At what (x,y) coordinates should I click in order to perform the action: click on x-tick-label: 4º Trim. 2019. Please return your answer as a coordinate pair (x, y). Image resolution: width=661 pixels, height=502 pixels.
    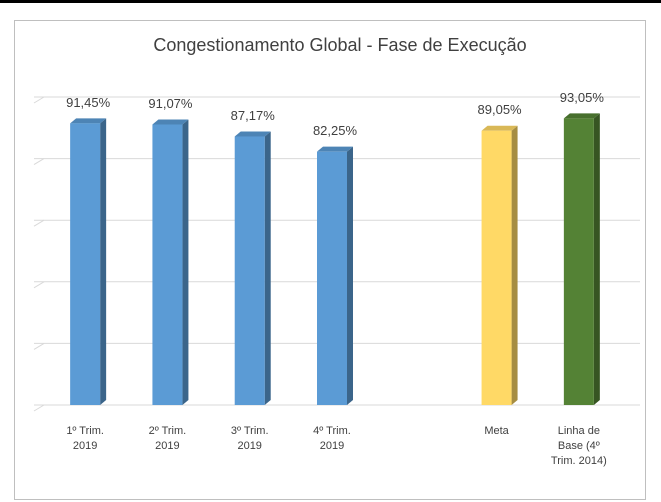
    Looking at the image, I should click on (332, 438).